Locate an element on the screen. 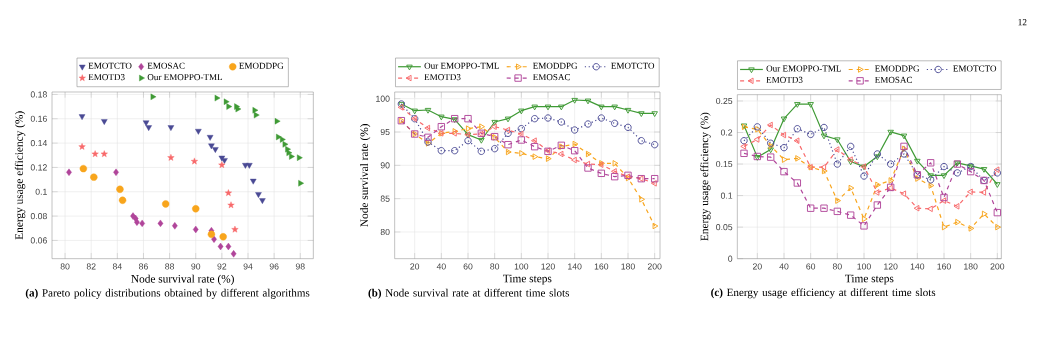  x-axis-title: Node survival rate (%) is located at coordinates (182, 279).